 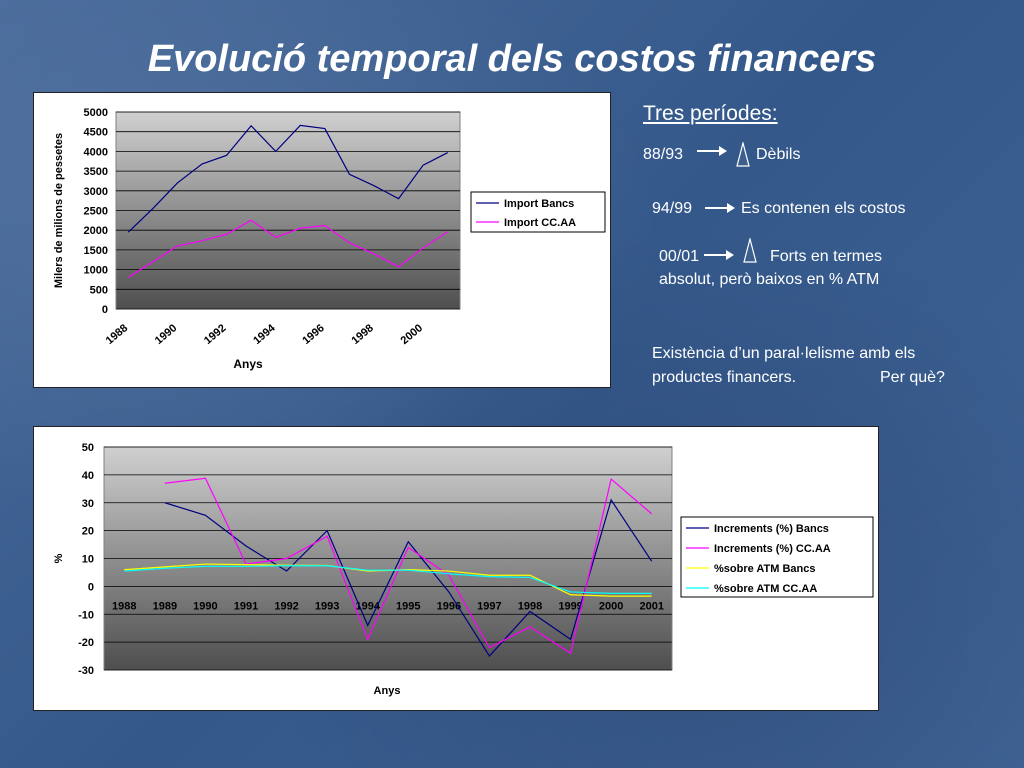 I want to click on y-tick-label: 50, so click(x=88, y=448).